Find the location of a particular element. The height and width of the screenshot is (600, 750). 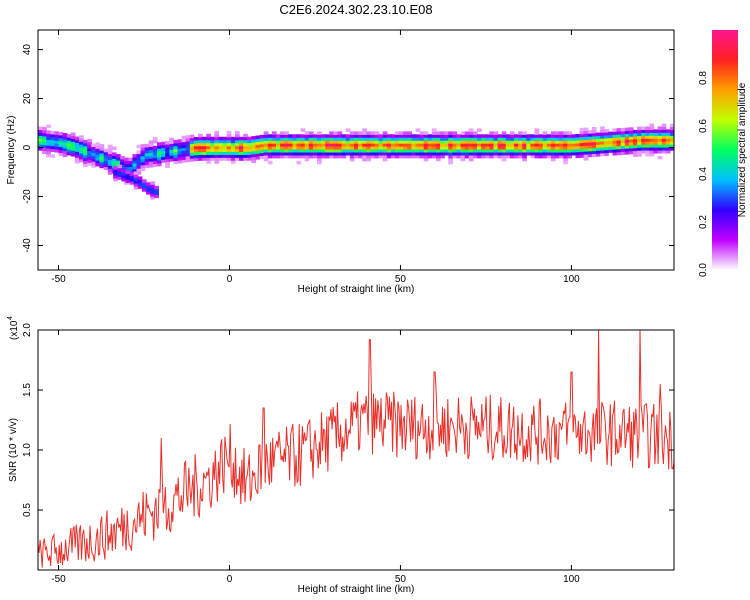

y-tick-label: -40 is located at coordinates (27, 245).